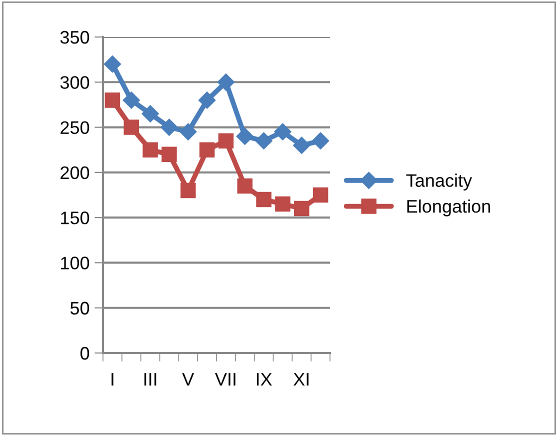  Describe the element at coordinates (85, 353) in the screenshot. I see `y-tick-label: 0` at that location.